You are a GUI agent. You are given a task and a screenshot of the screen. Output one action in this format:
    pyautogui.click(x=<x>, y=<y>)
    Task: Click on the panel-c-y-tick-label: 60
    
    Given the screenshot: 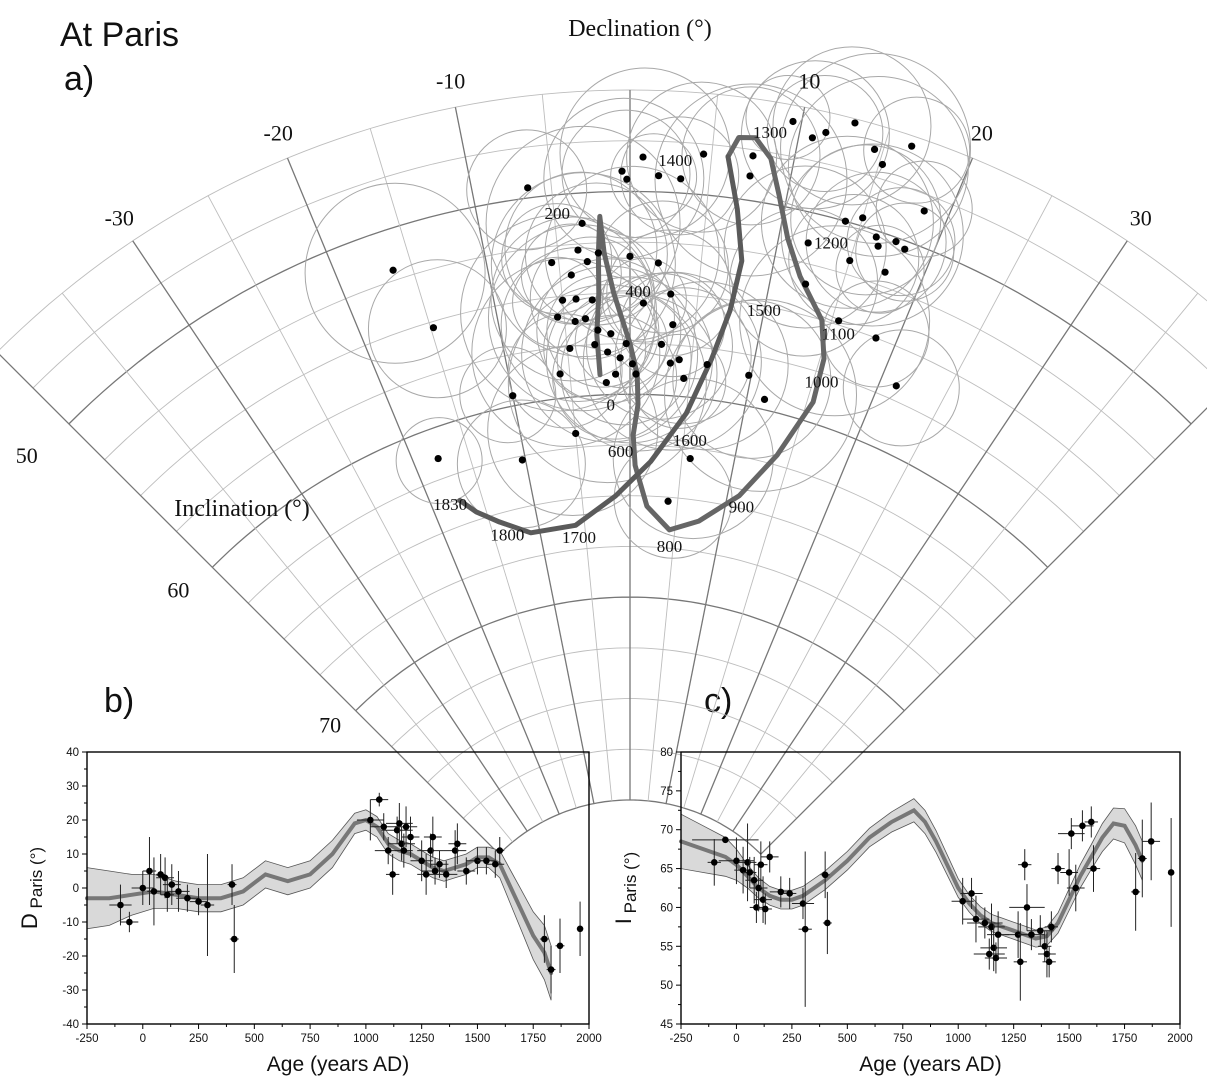 What is the action you would take?
    pyautogui.click(x=666, y=908)
    